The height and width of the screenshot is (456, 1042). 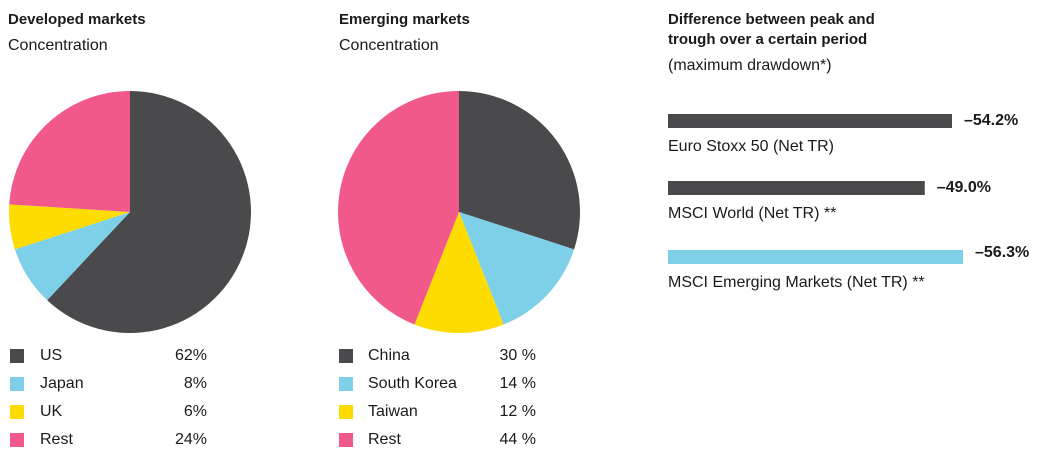 What do you see at coordinates (518, 411) in the screenshot?
I see `value-label: 12 %` at bounding box center [518, 411].